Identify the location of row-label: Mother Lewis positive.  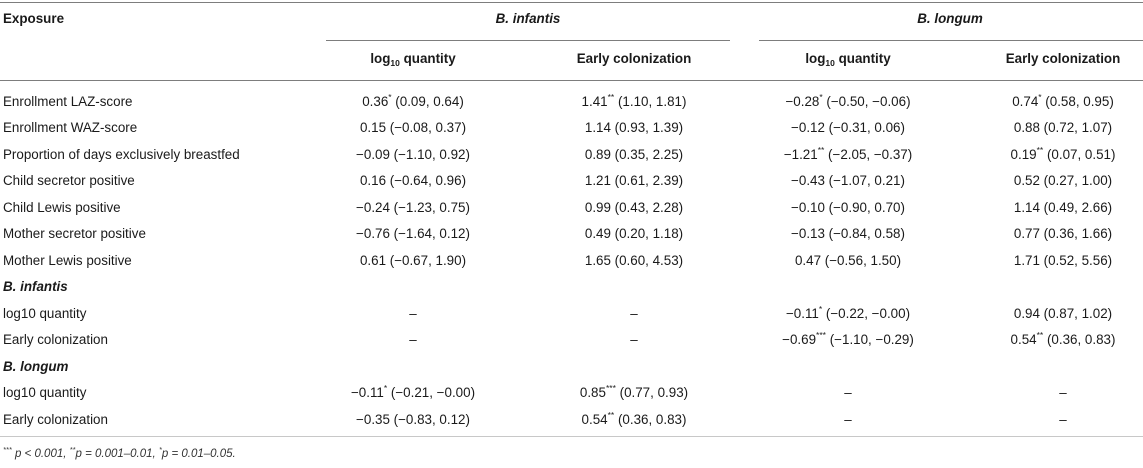
(67, 260).